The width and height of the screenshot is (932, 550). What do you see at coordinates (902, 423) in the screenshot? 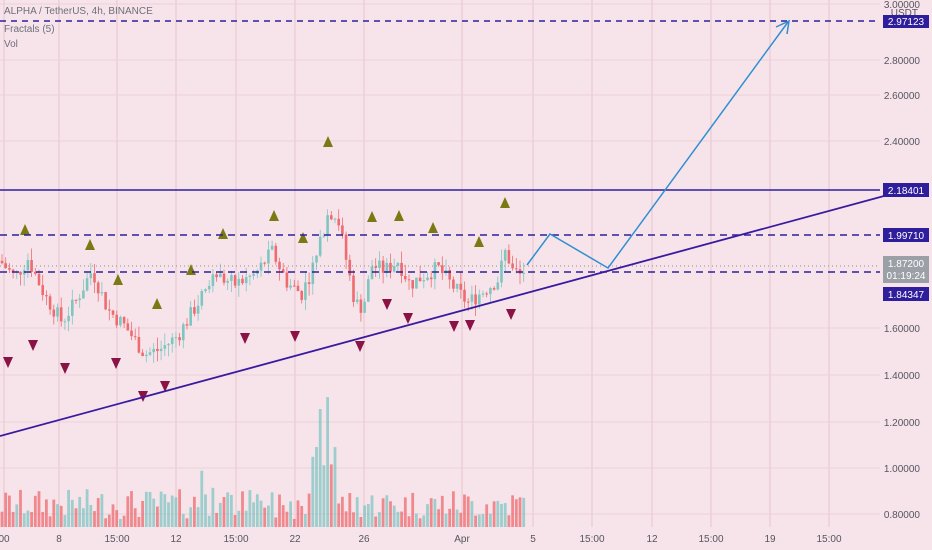
I see `price-tick-label: 1.20000` at bounding box center [902, 423].